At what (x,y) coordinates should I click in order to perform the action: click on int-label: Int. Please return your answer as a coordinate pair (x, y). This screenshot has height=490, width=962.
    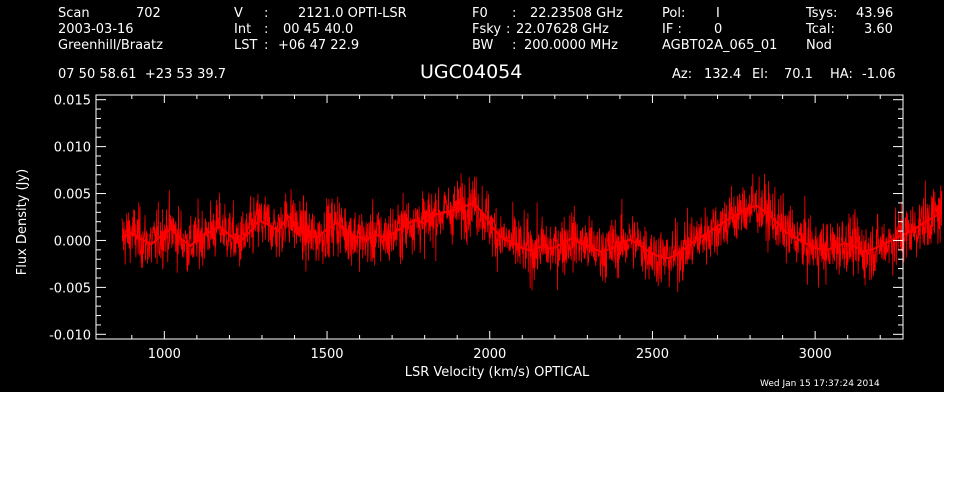
    Looking at the image, I should click on (243, 29).